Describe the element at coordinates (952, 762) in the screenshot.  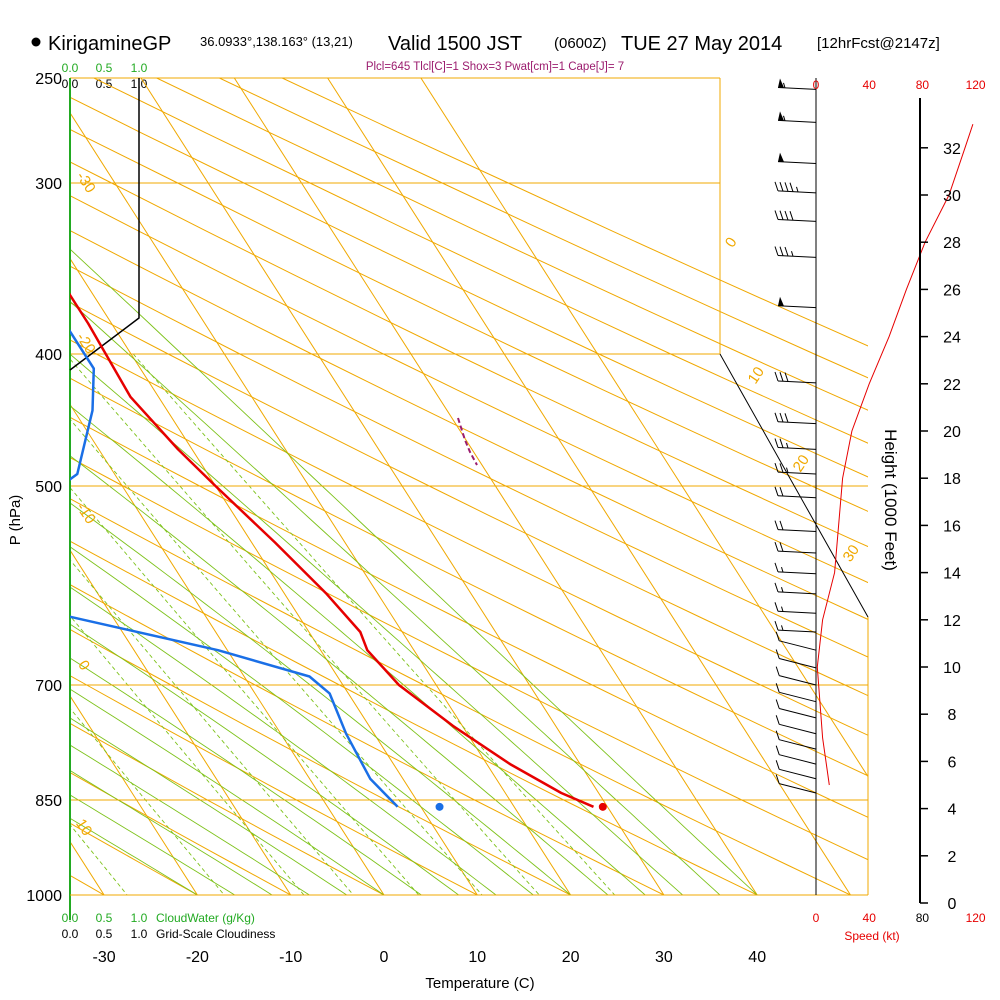
I see `height-tick-label: 6` at that location.